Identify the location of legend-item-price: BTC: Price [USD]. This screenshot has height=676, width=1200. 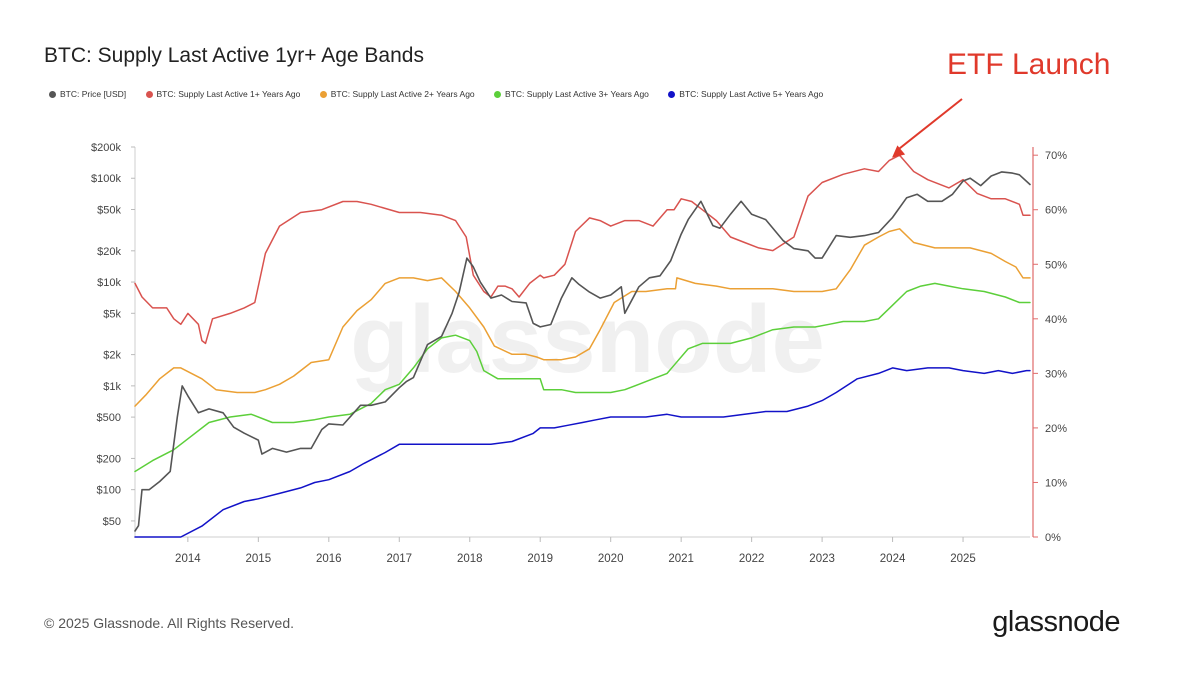
(87, 94).